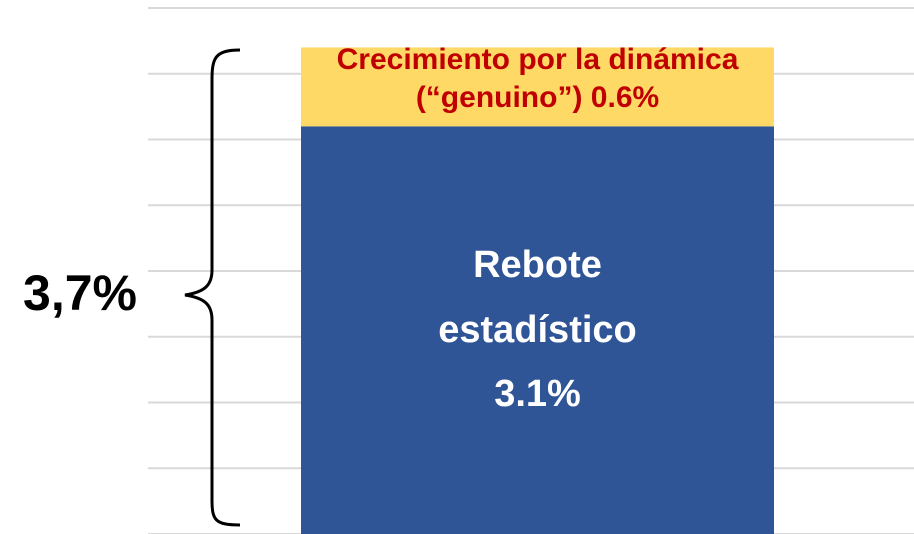  I want to click on bar-segment, so click(537, 87).